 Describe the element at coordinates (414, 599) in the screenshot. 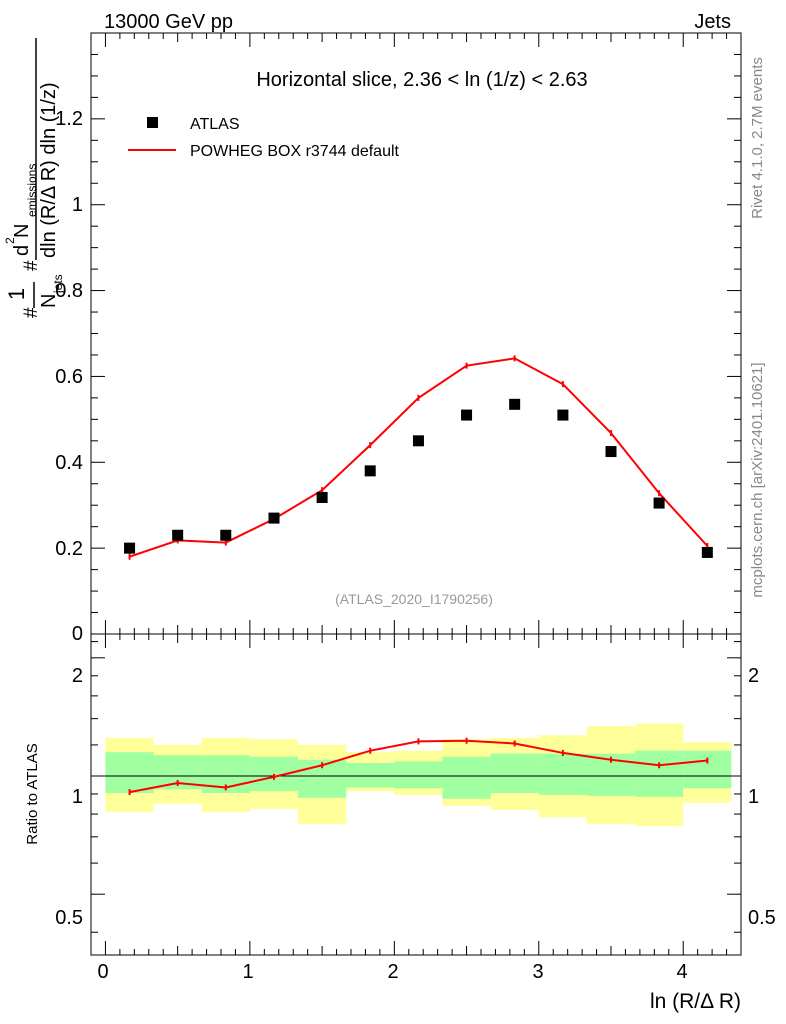

I see `analysis-watermark: (ATLAS_2020_I1790256)` at that location.